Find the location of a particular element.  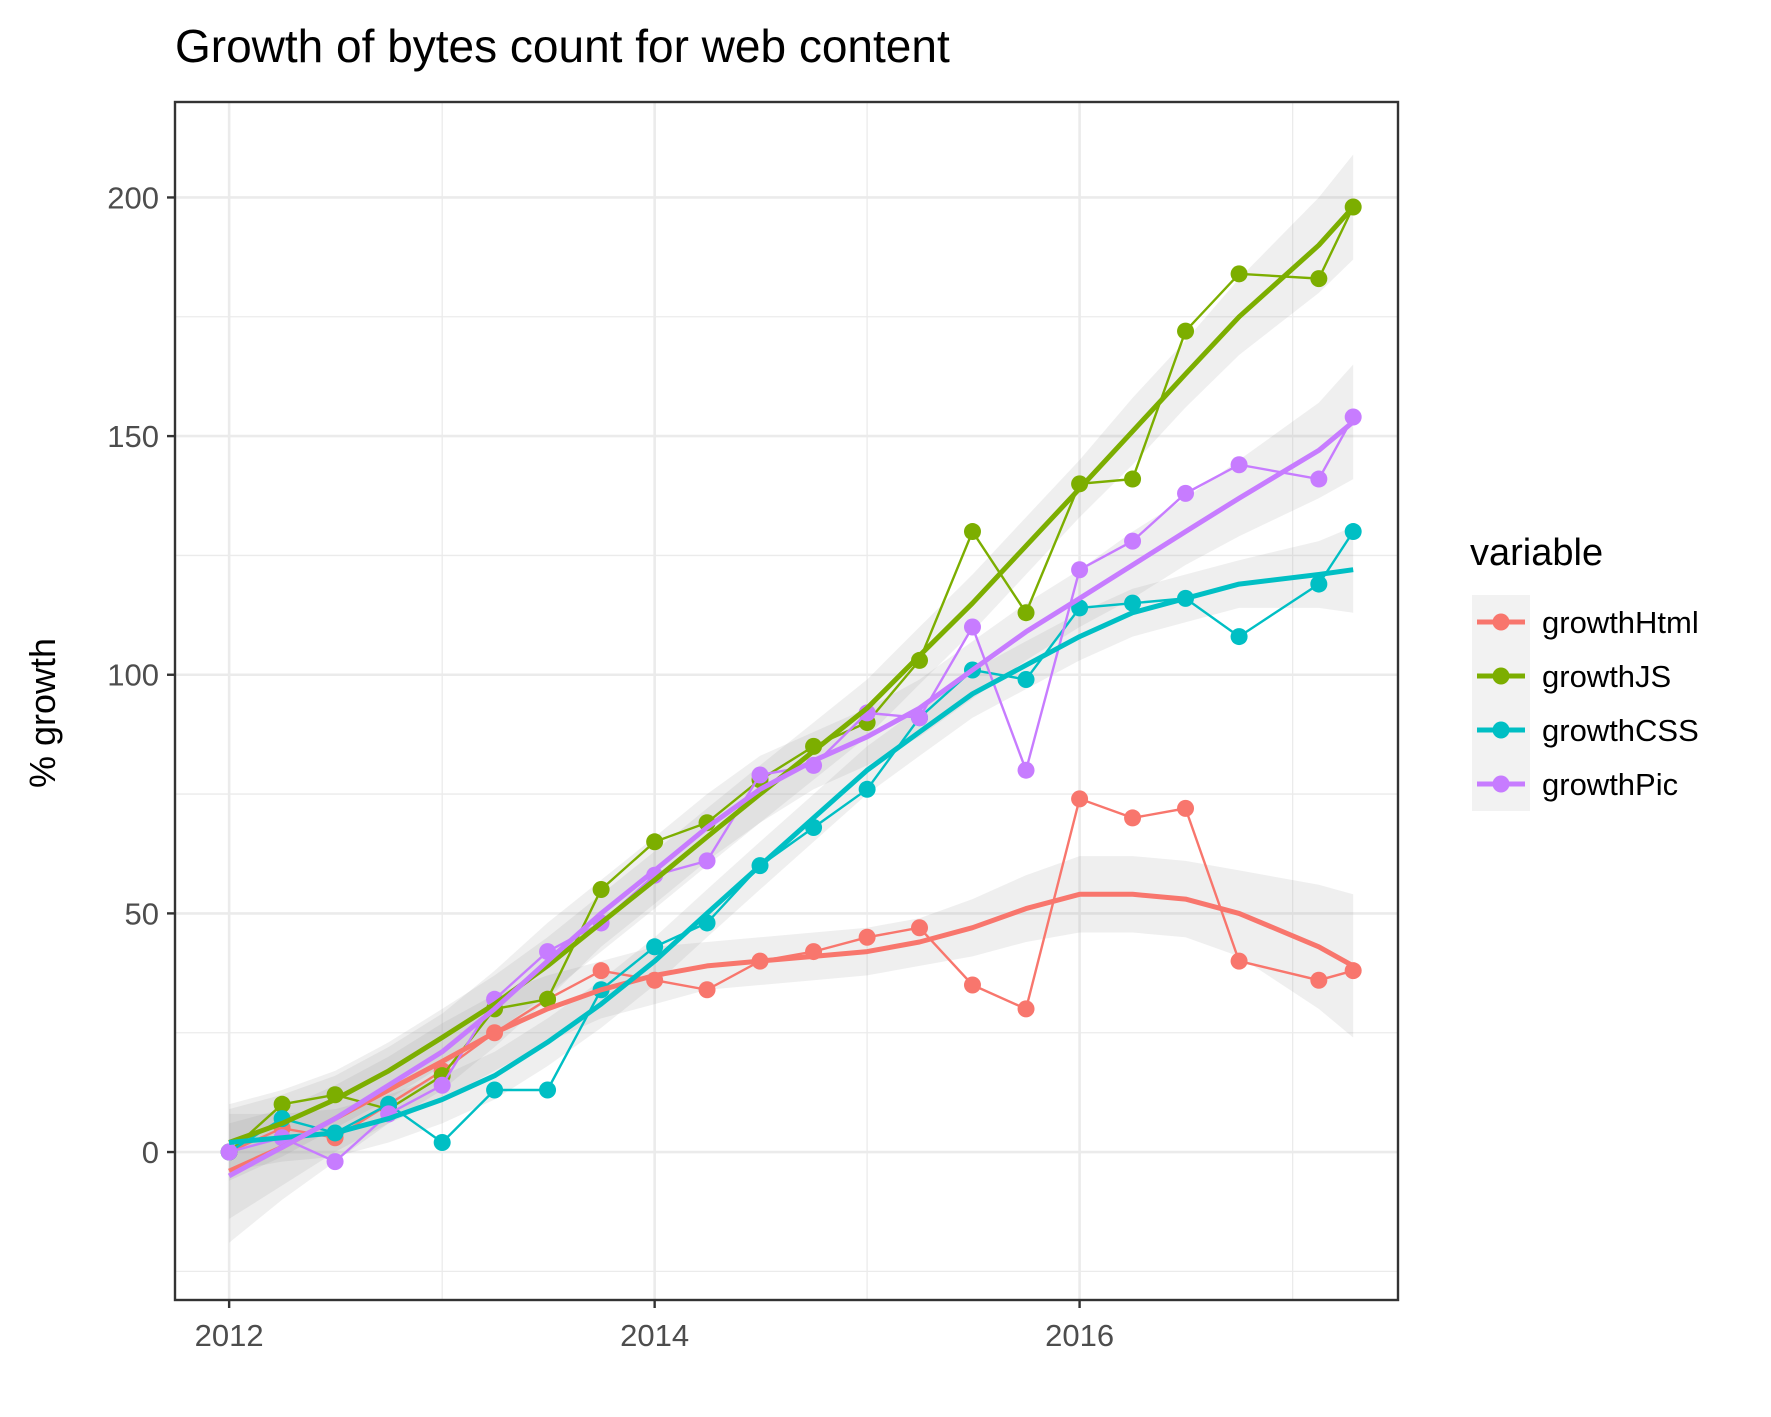

legend-label-growthCSS: growthCSS is located at coordinates (1620, 730).